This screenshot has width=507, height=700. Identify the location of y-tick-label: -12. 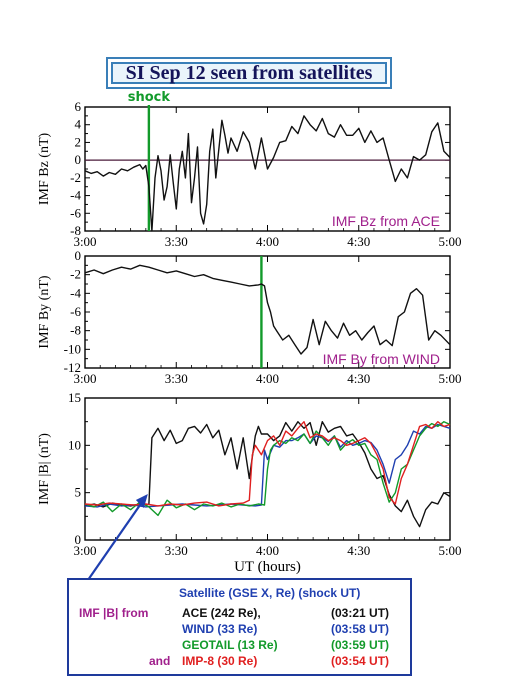
(72, 367).